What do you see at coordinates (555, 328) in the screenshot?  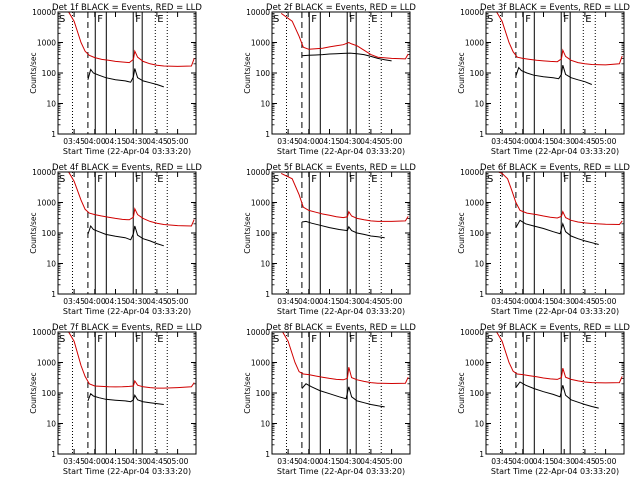 I see `panel-title: Det 9f BLACK = Events, RED = LLD` at bounding box center [555, 328].